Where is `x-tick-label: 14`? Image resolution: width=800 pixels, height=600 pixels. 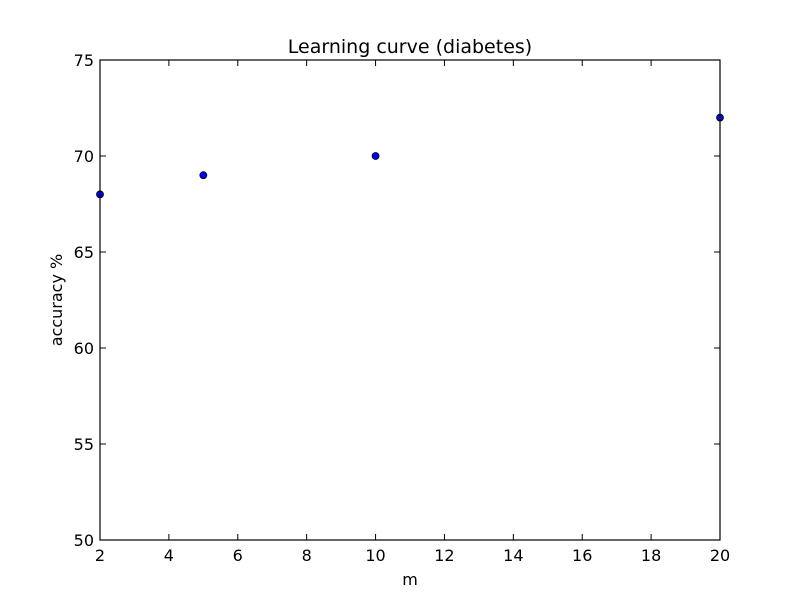 x-tick-label: 14 is located at coordinates (513, 555).